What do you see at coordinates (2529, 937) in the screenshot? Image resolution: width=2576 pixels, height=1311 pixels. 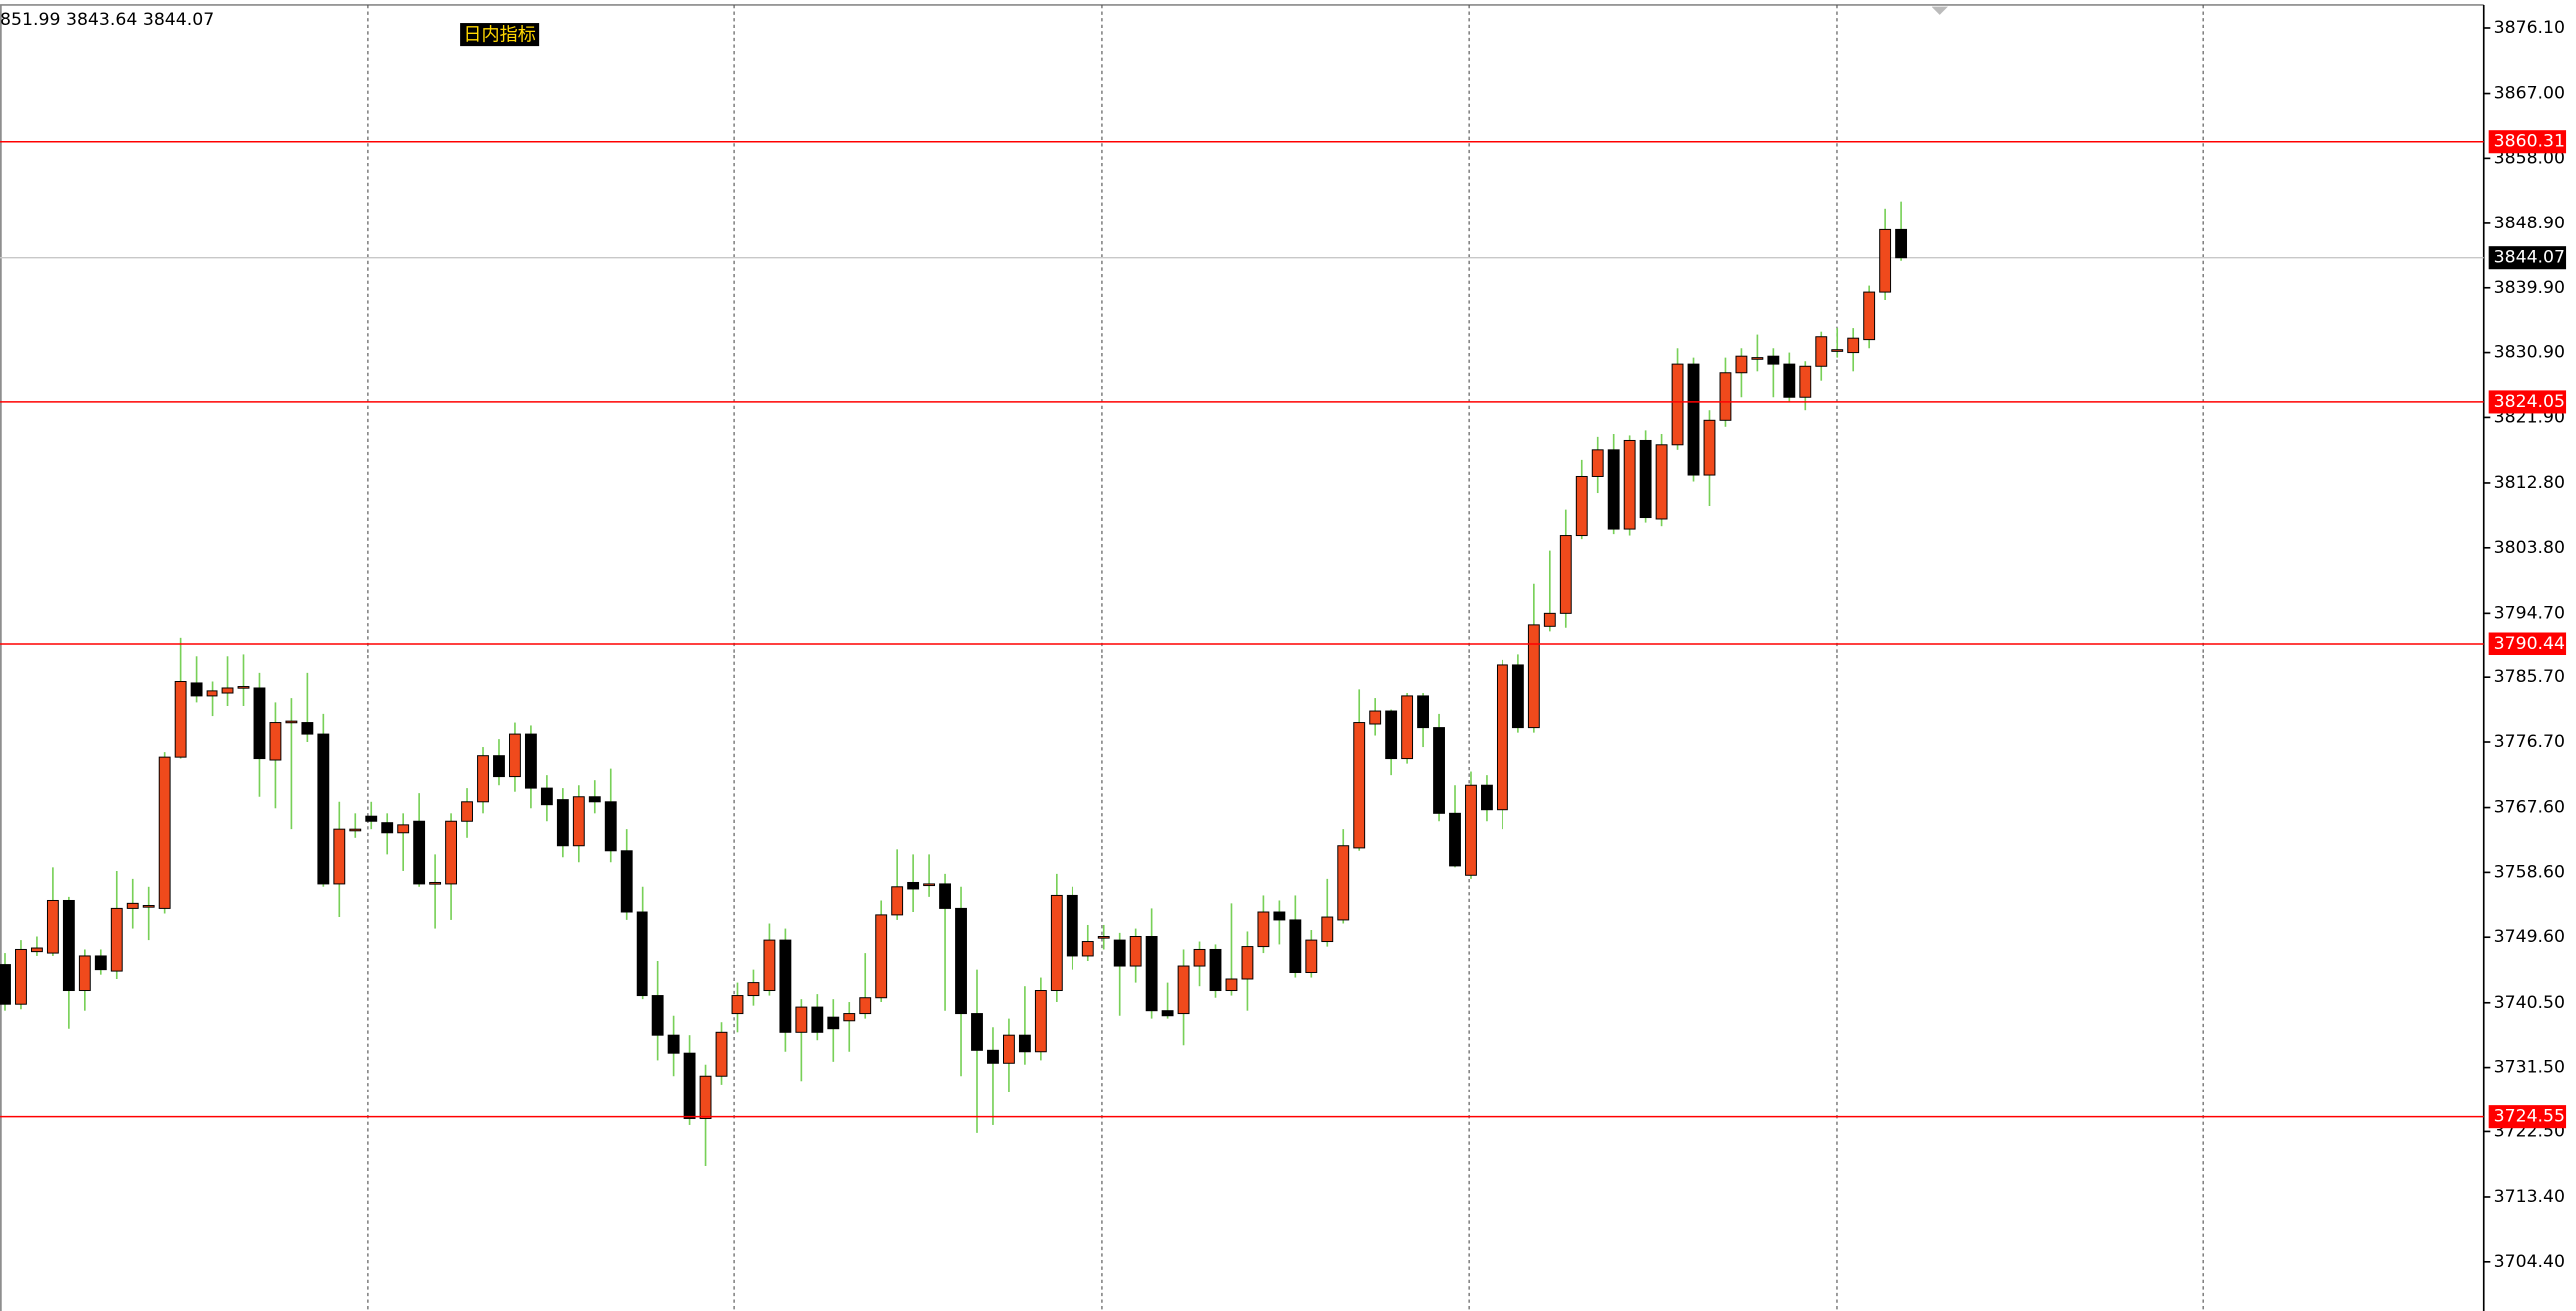 I see `y-tick-label: 3749.60` at bounding box center [2529, 937].